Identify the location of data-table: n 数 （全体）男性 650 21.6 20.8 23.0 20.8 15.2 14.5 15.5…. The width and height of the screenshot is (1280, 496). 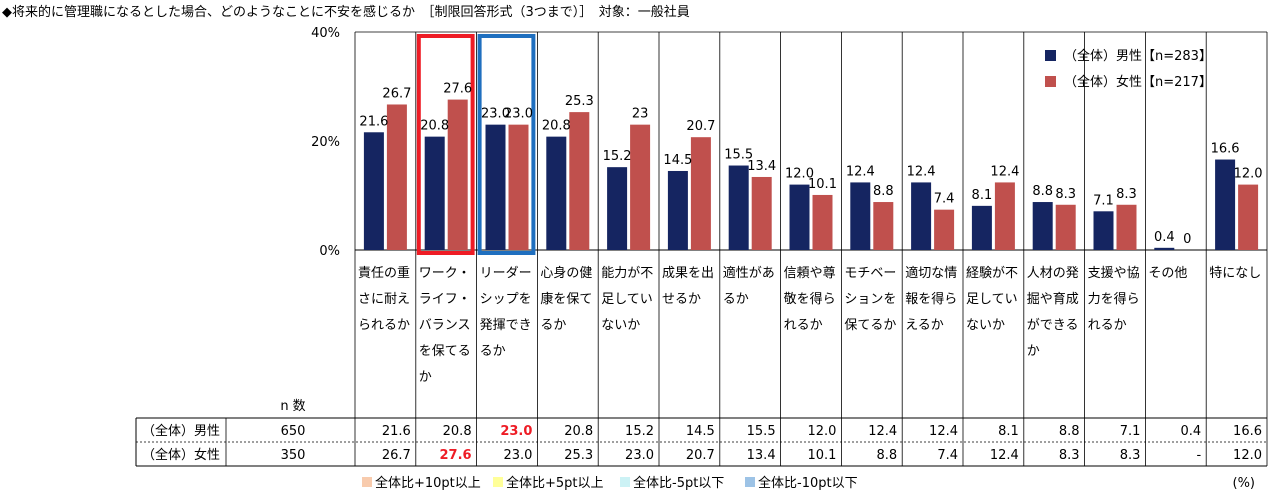
(701, 433).